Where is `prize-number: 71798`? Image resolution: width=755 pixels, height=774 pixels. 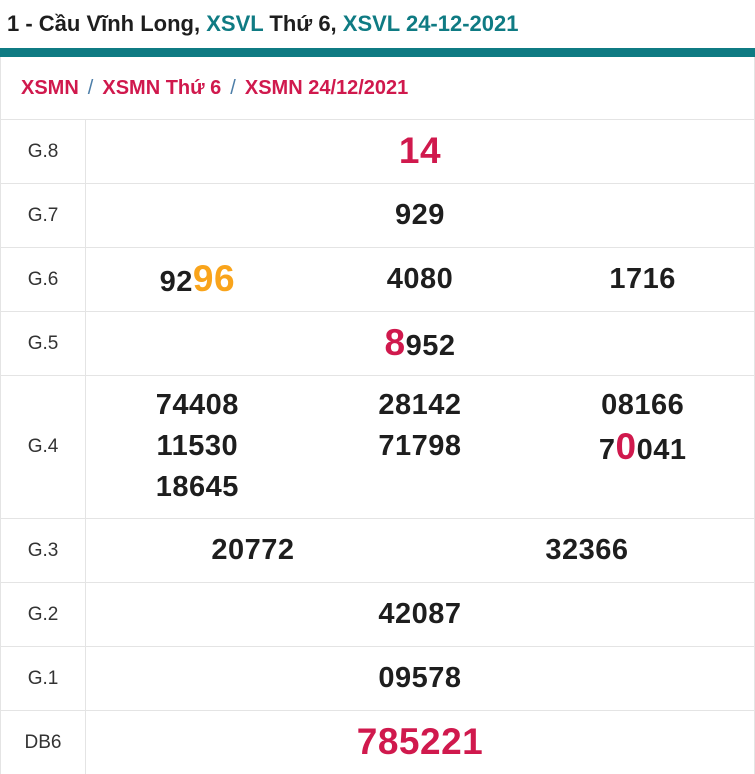
prize-number: 71798 is located at coordinates (420, 446).